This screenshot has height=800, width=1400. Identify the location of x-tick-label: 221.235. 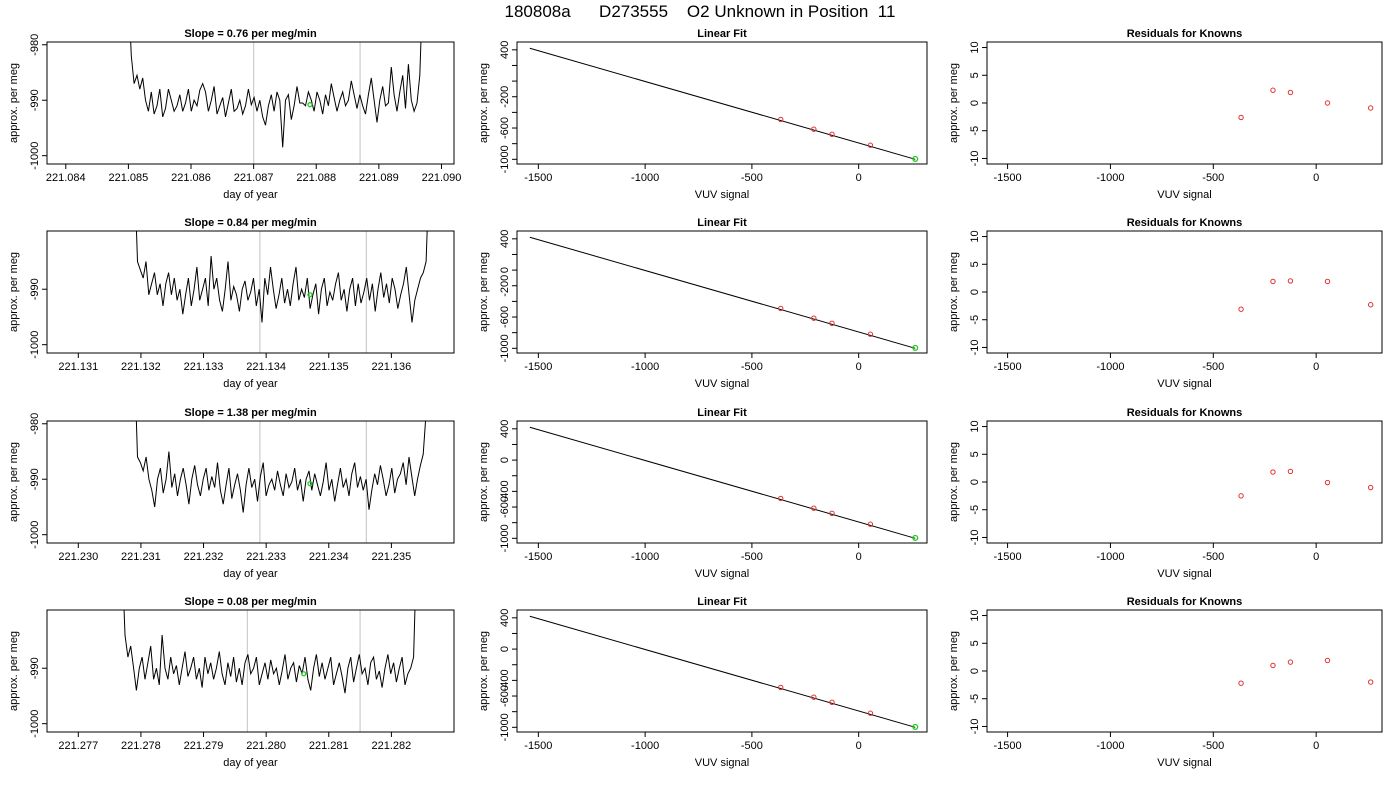
(392, 557).